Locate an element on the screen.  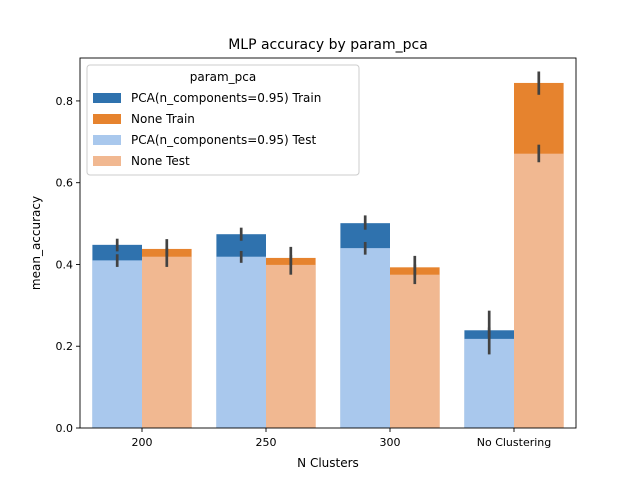
y-tick-label: 0.0 is located at coordinates (65, 428).